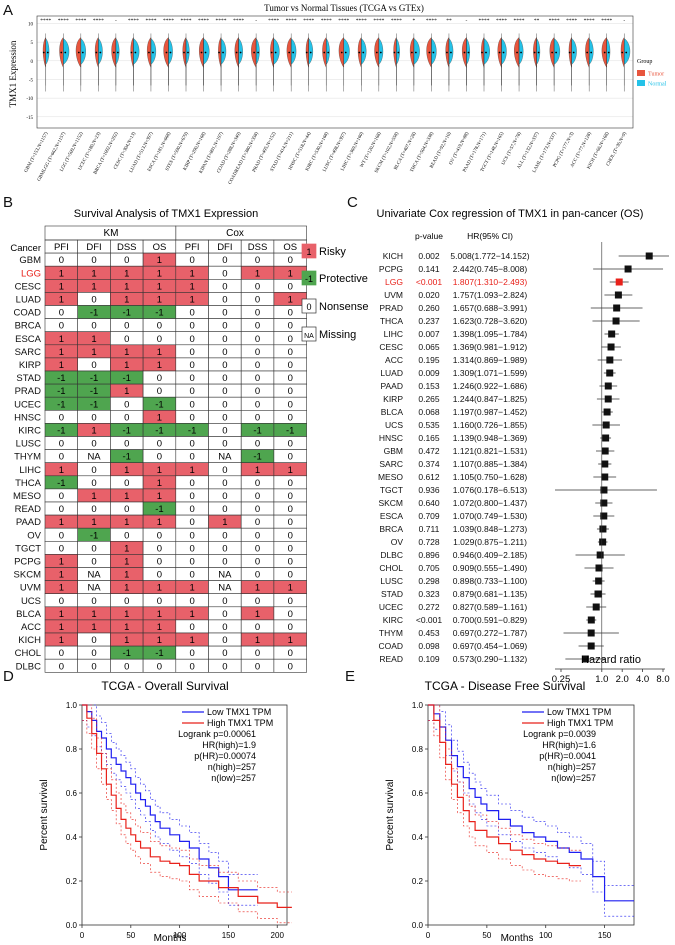 Image resolution: width=675 pixels, height=945 pixels. Describe the element at coordinates (184, 815) in the screenshot. I see `km-plot-frame` at that location.